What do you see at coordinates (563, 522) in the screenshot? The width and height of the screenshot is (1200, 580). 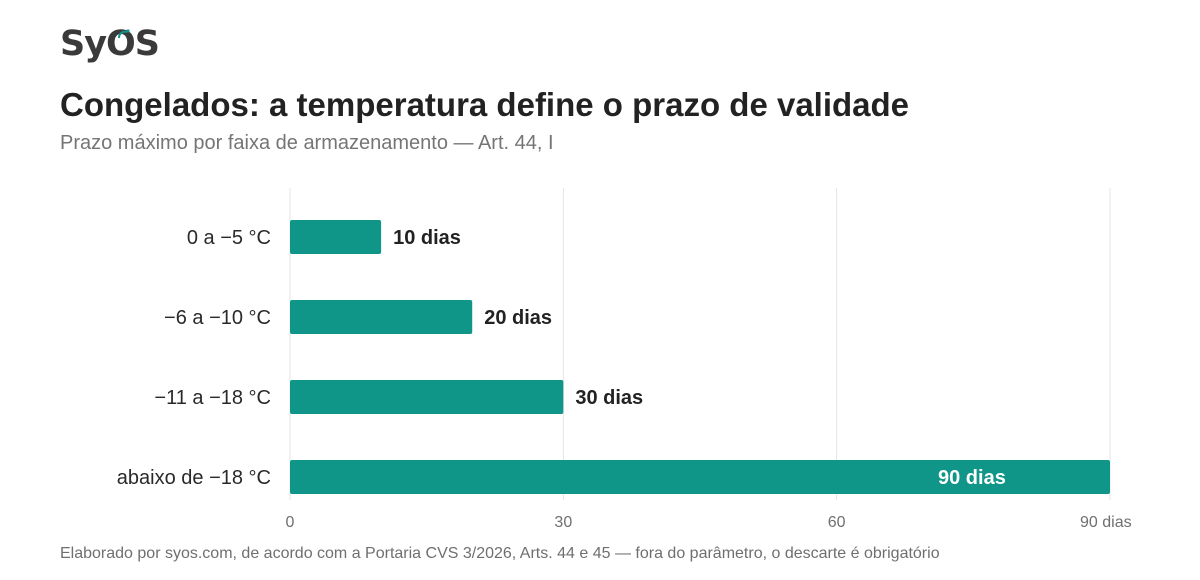 I see `x-tick-label-1: 30` at bounding box center [563, 522].